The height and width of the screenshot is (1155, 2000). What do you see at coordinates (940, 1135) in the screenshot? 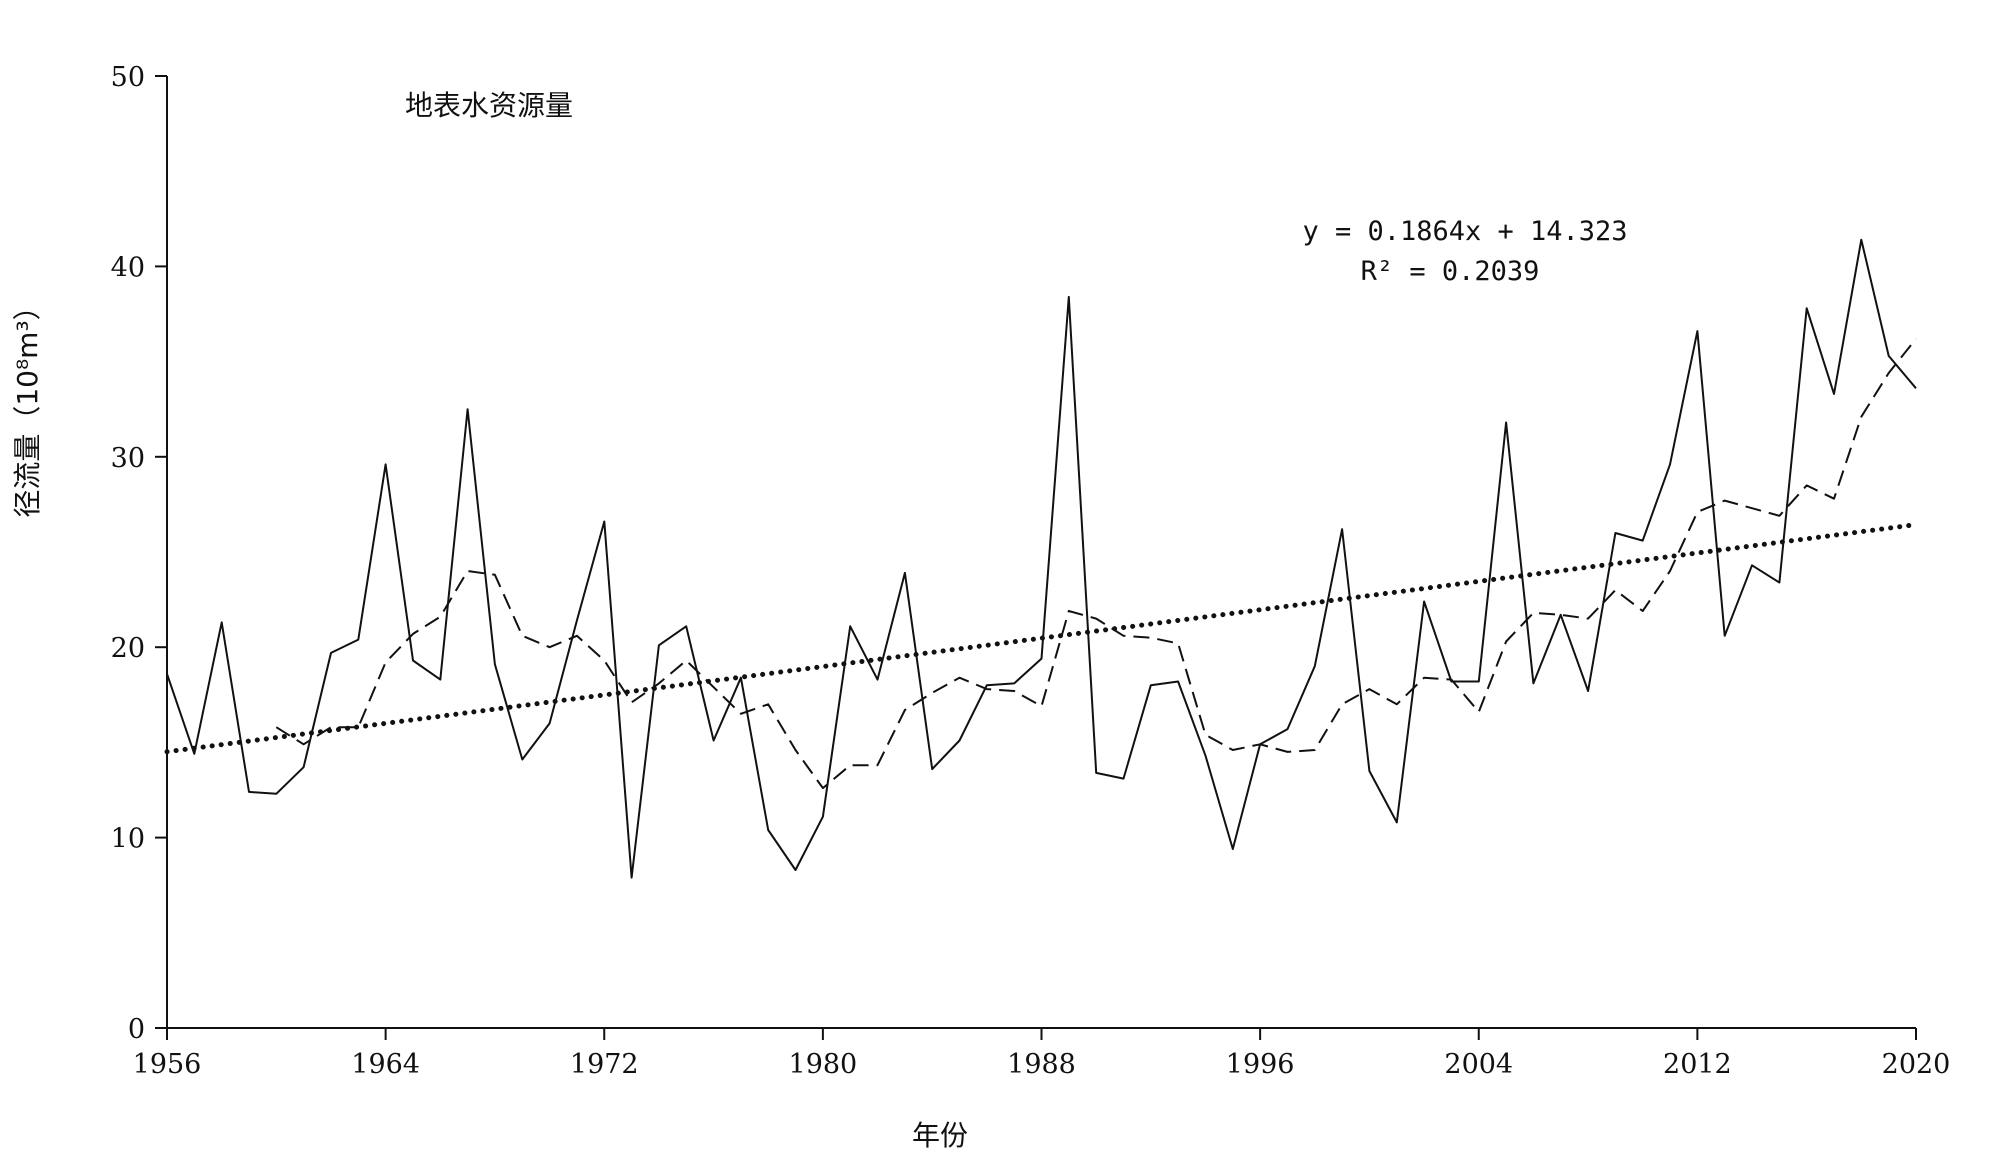
I see `x-axis-title: 年份` at bounding box center [940, 1135].